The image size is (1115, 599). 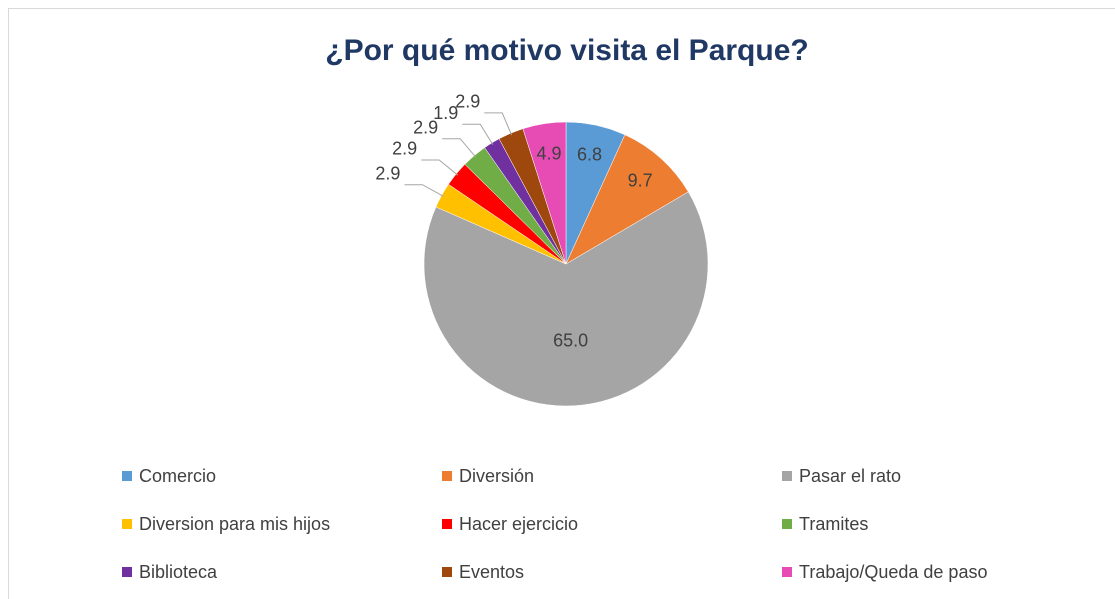 I want to click on data-label: 1.9, so click(x=445, y=113).